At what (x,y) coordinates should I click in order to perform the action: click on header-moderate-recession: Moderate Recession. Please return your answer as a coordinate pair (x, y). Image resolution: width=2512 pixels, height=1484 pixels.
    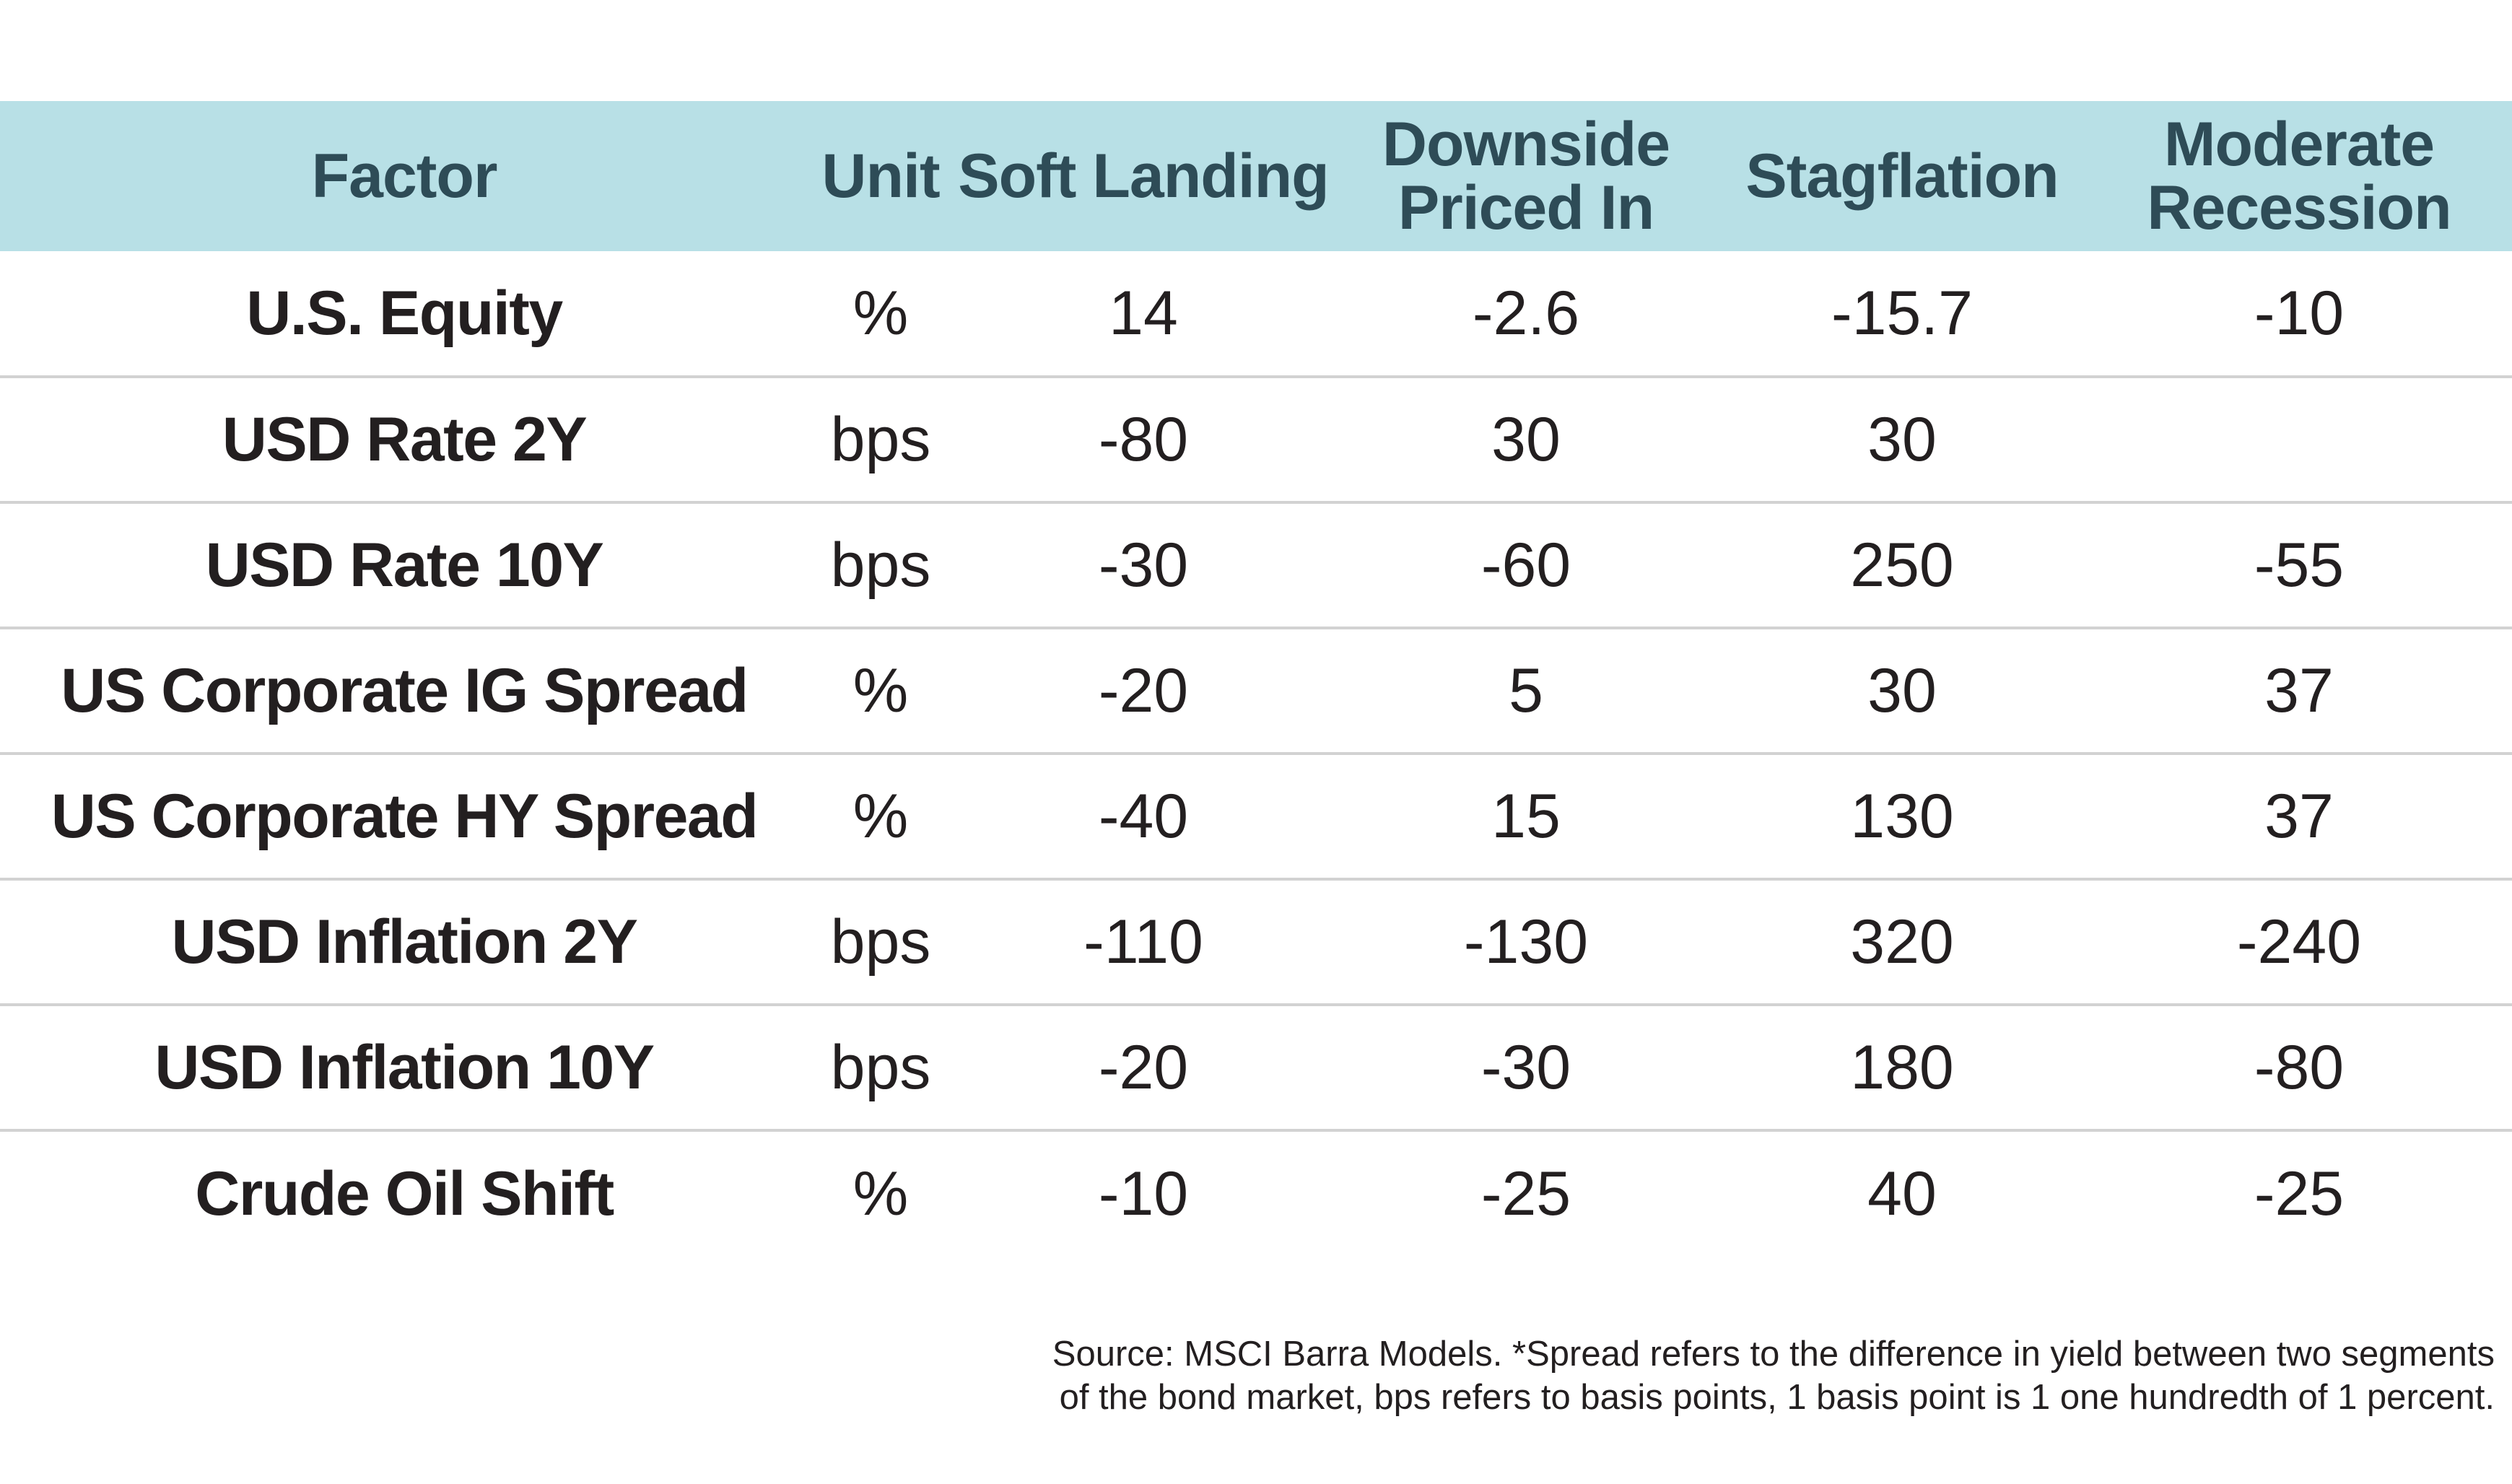
    Looking at the image, I should click on (2299, 176).